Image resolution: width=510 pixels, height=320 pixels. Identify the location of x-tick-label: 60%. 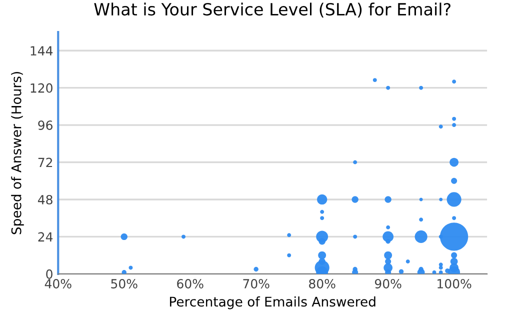
(190, 283).